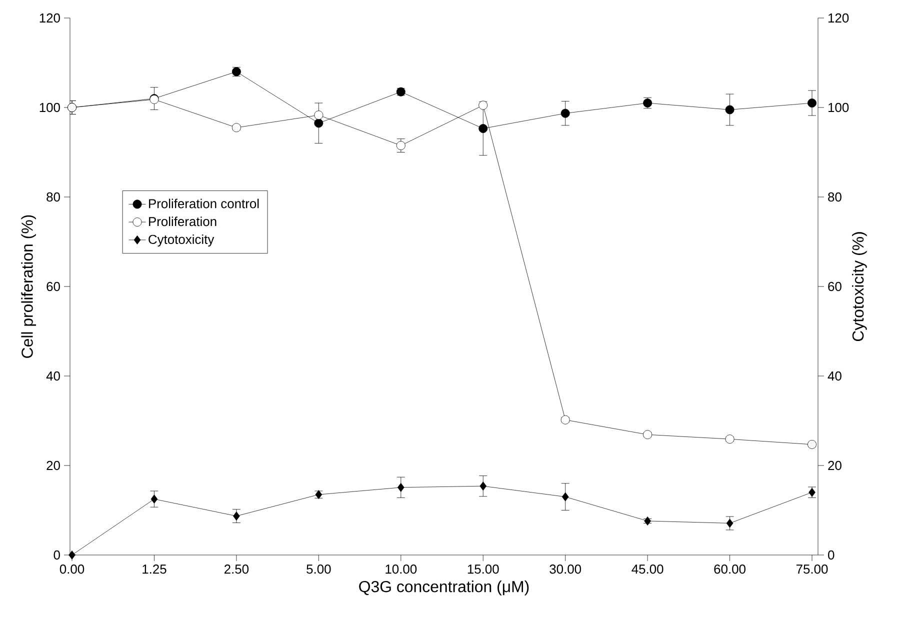 The height and width of the screenshot is (617, 910). I want to click on y2-axis-title: Cytotoxicity (%), so click(859, 287).